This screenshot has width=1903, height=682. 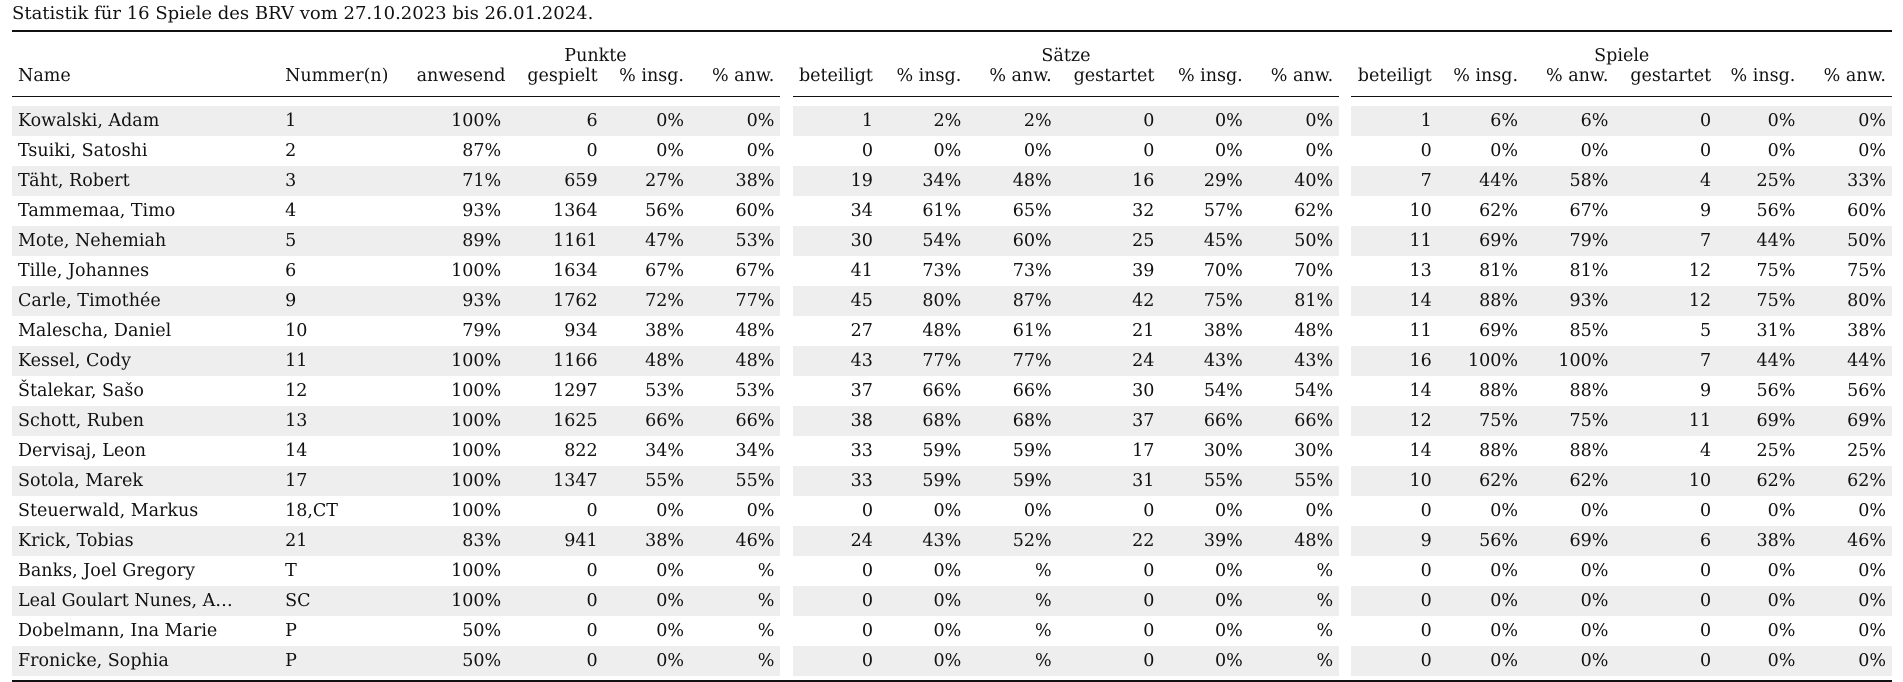 What do you see at coordinates (1569, 451) in the screenshot?
I see `cell-spiele-beteiligt-anw: 88%` at bounding box center [1569, 451].